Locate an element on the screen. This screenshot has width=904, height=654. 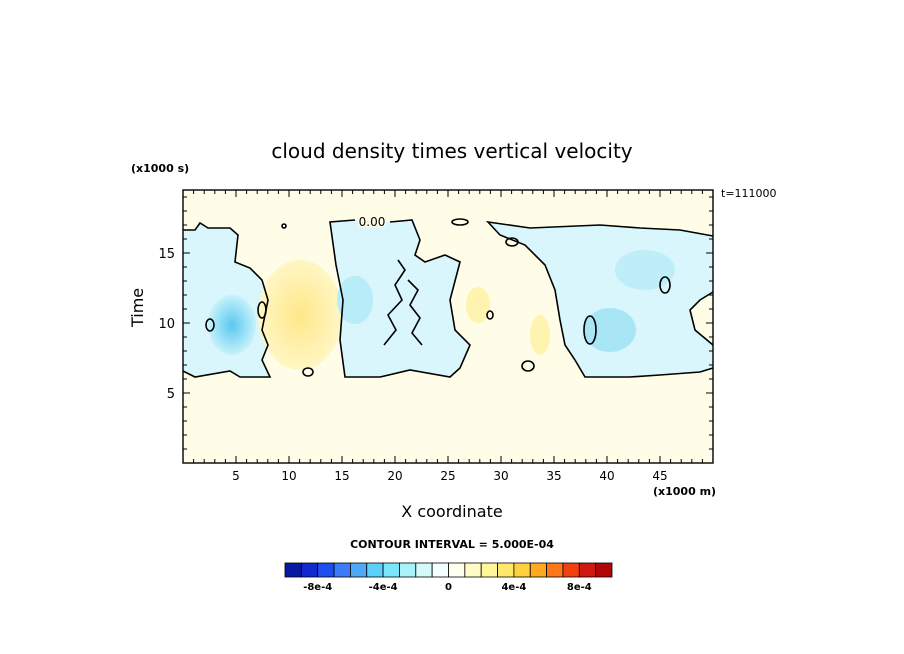
x-tick-label: 45 is located at coordinates (659, 476).